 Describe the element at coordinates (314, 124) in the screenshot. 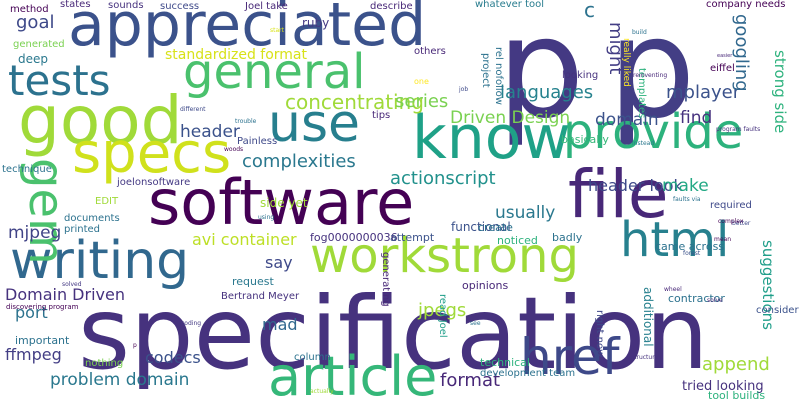

I see `cloud-word: use` at that location.